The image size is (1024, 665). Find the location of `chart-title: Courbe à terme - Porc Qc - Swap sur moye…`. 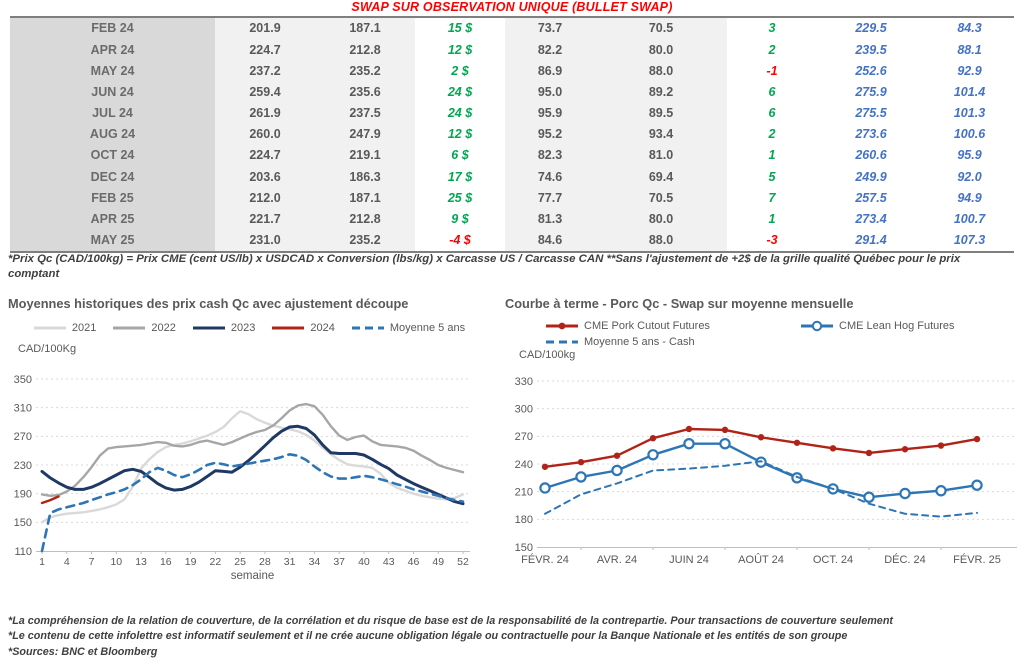

chart-title: Courbe à terme - Porc Qc - Swap sur moye… is located at coordinates (679, 303).